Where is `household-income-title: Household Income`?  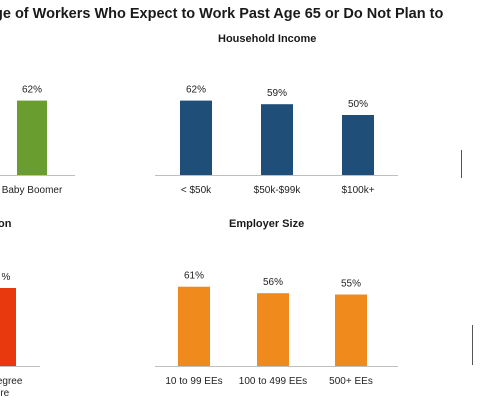
household-income-title: Household Income is located at coordinates (267, 39).